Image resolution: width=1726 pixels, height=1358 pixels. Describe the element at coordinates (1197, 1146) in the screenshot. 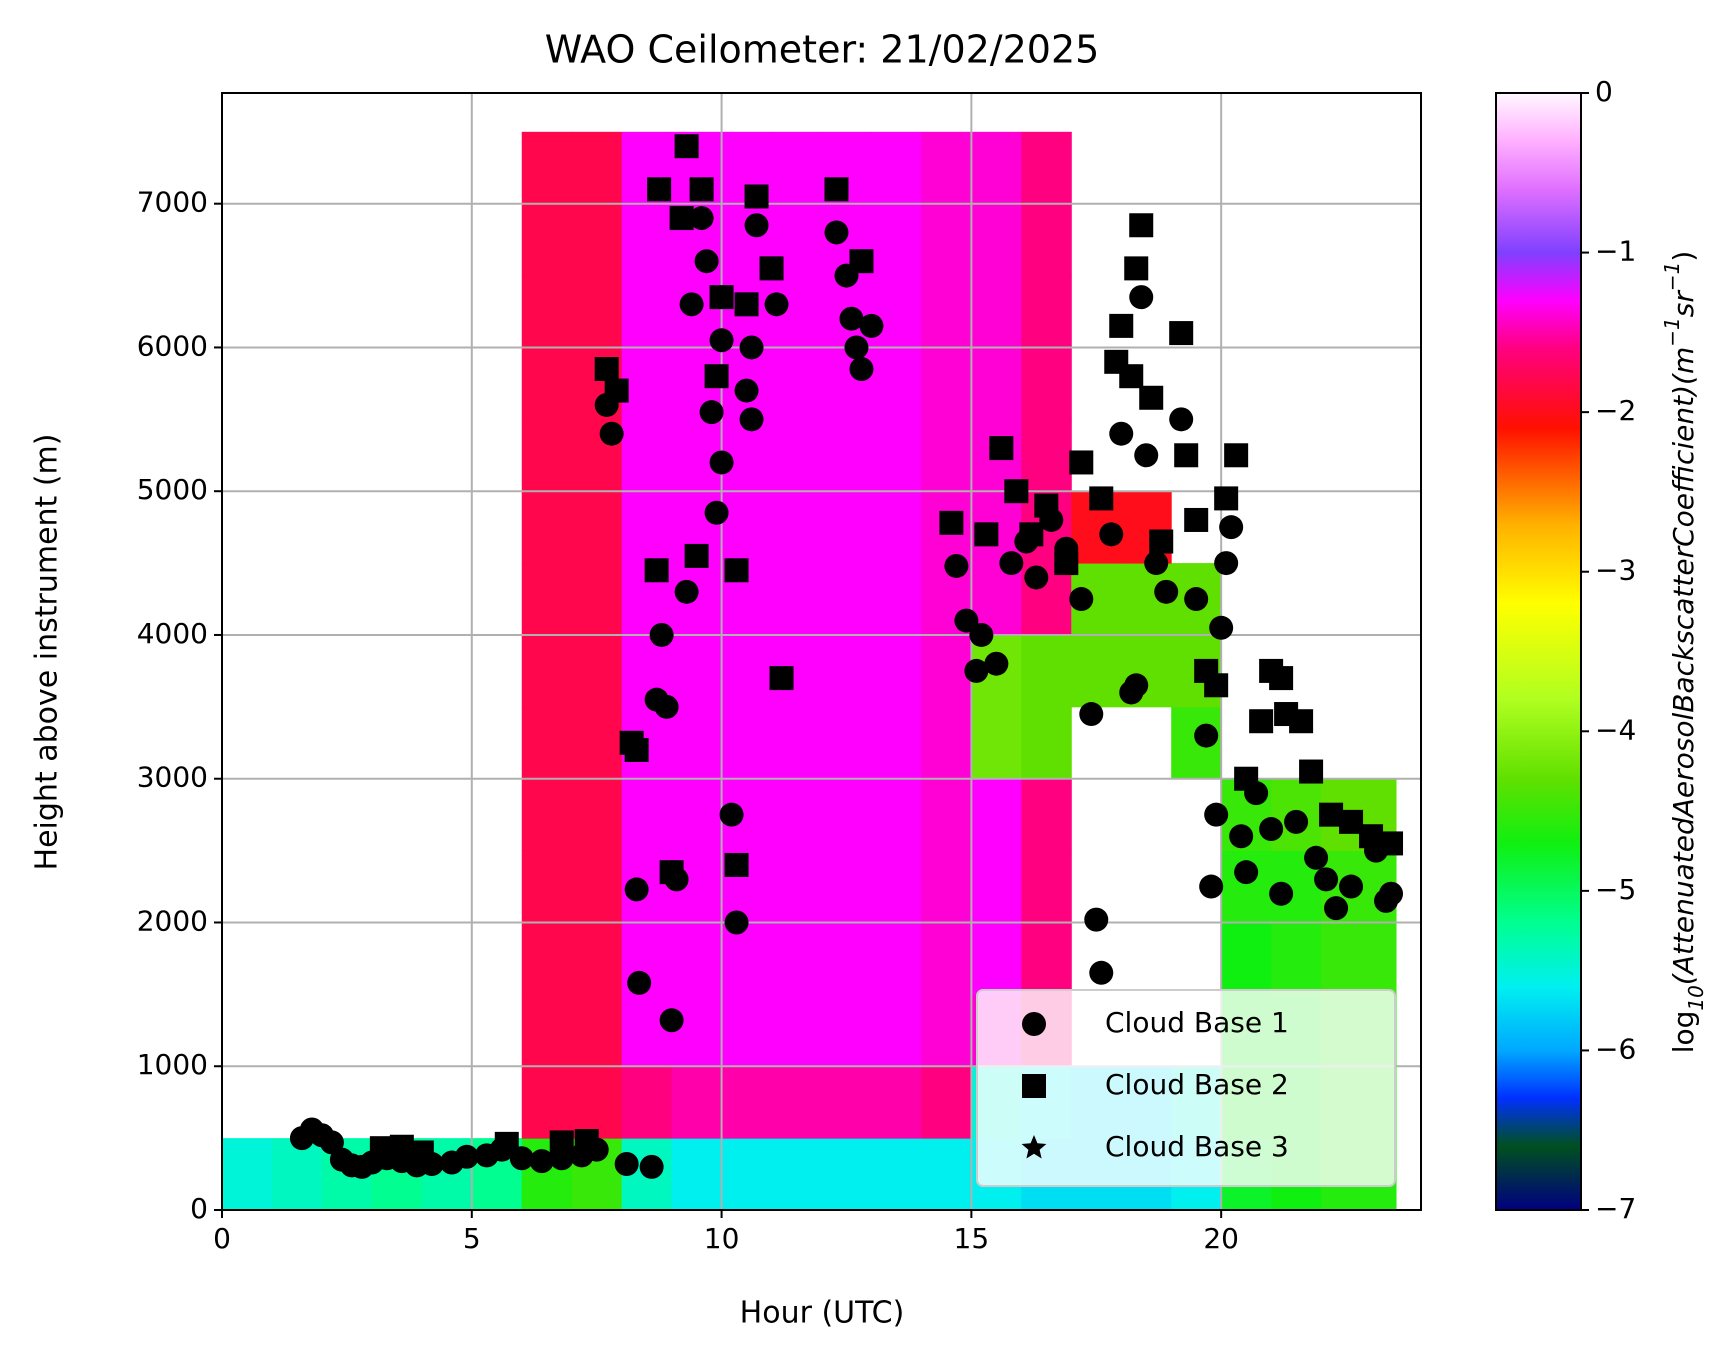

I see `legend-label: Cloud Base 3` at that location.